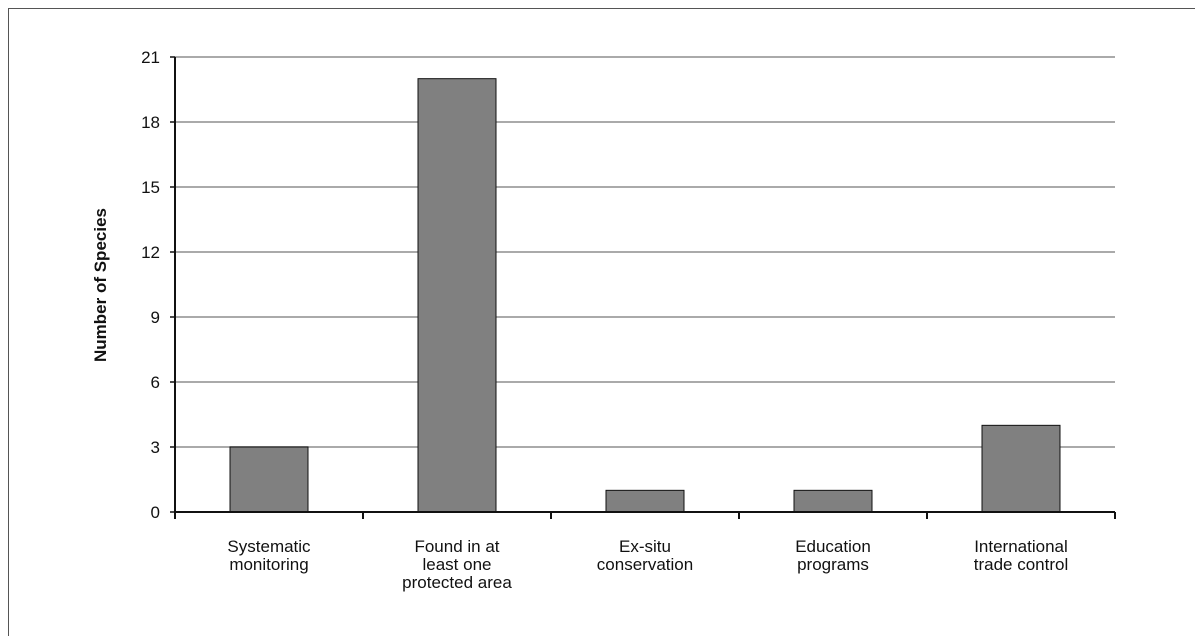 This screenshot has width=1196, height=637. Describe the element at coordinates (155, 512) in the screenshot. I see `y-tick-label: 0` at that location.